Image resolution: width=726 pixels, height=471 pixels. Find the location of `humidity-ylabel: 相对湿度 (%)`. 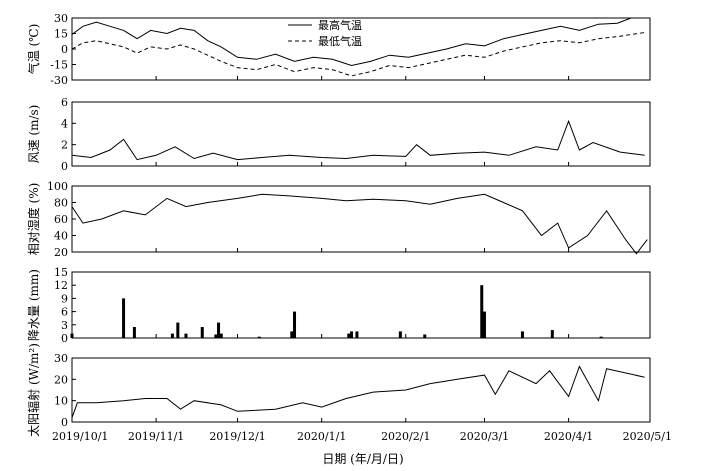

humidity-ylabel: 相对湿度 (%) is located at coordinates (33, 219).